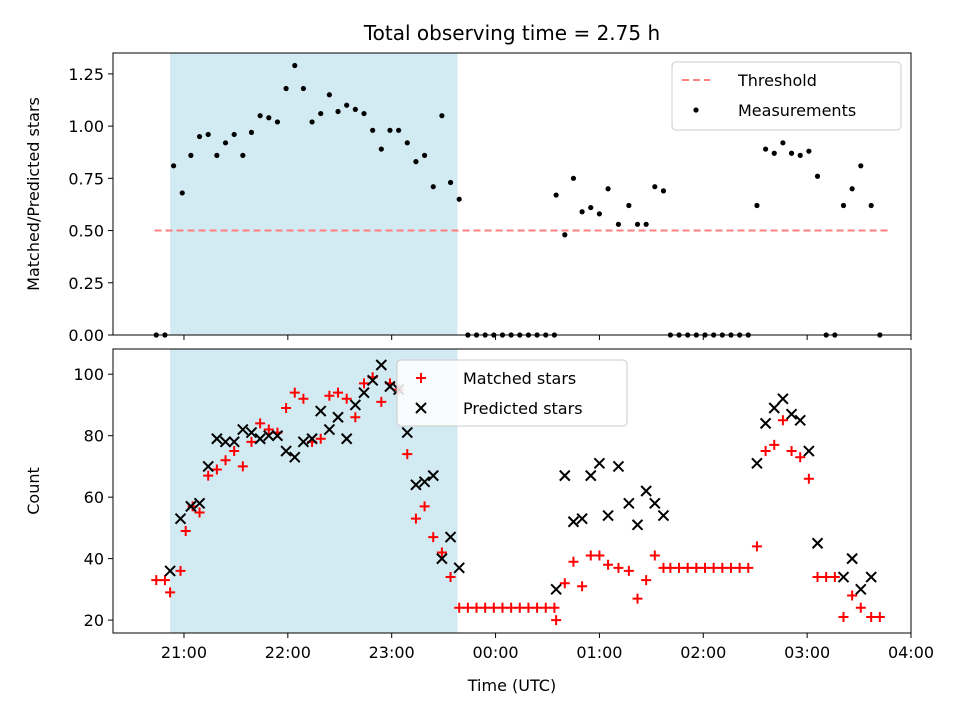 This screenshot has height=720, width=960. I want to click on x-tick-label: 23:00, so click(392, 652).